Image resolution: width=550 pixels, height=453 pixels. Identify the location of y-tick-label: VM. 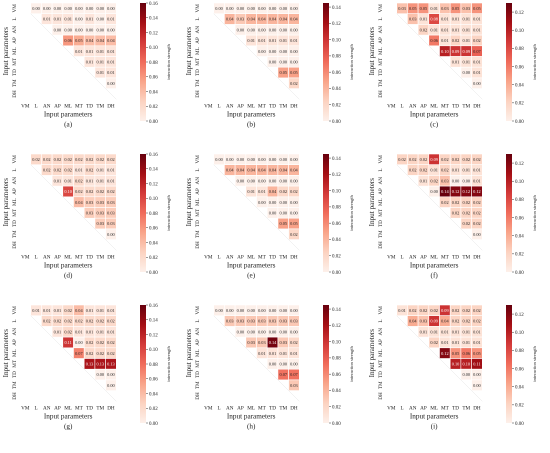
(198, 159).